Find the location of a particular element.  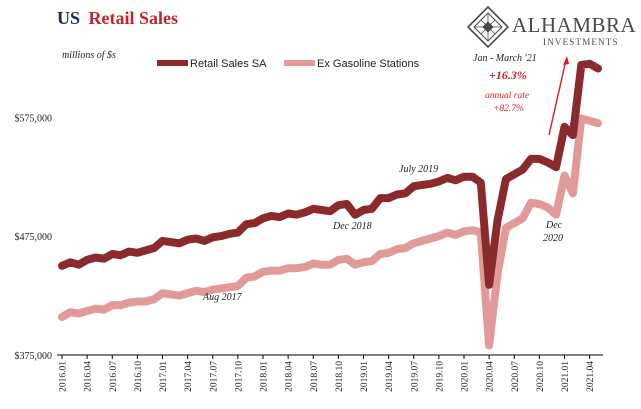

x-tick-label: 2017.01 is located at coordinates (164, 376).